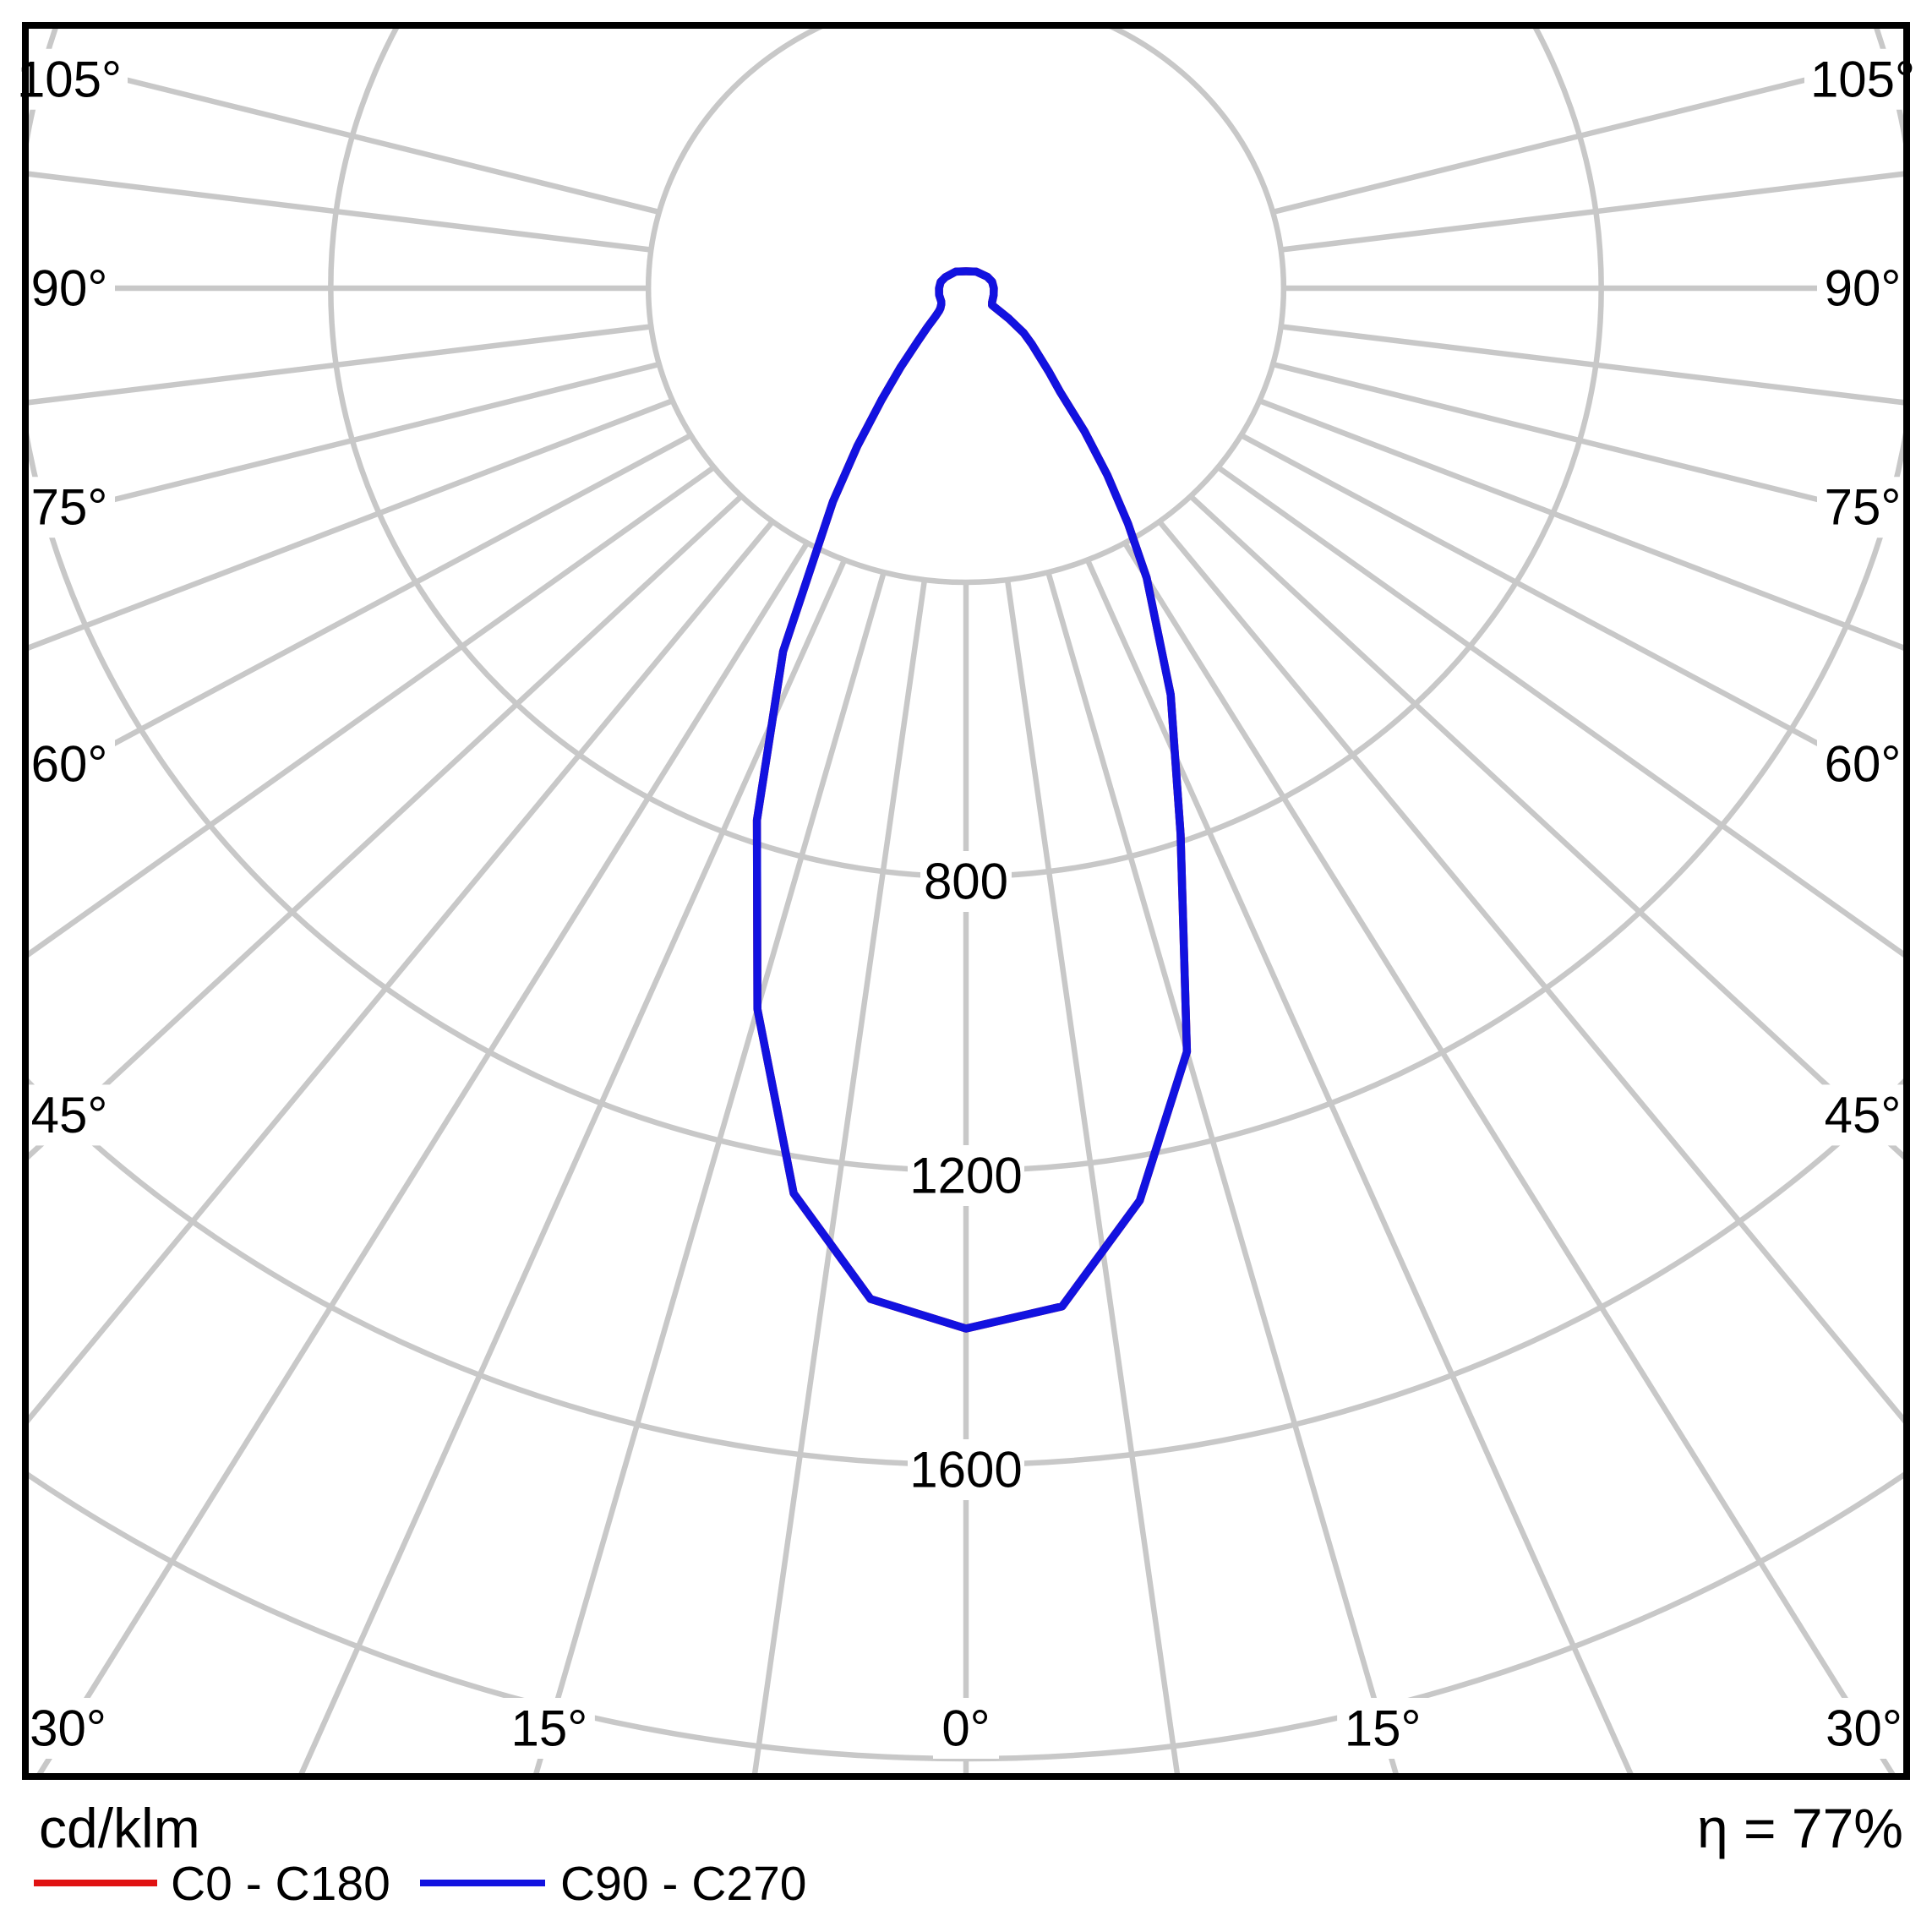 This screenshot has width=1932, height=1932. I want to click on angle-label-45-right-bg, so click(1862, 1115).